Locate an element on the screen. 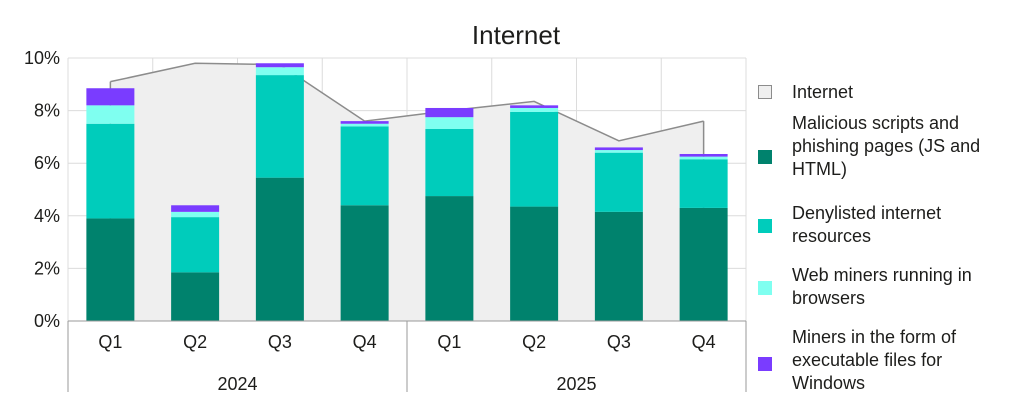 The width and height of the screenshot is (1024, 404). legend-label-internet: Internet is located at coordinates (823, 92).